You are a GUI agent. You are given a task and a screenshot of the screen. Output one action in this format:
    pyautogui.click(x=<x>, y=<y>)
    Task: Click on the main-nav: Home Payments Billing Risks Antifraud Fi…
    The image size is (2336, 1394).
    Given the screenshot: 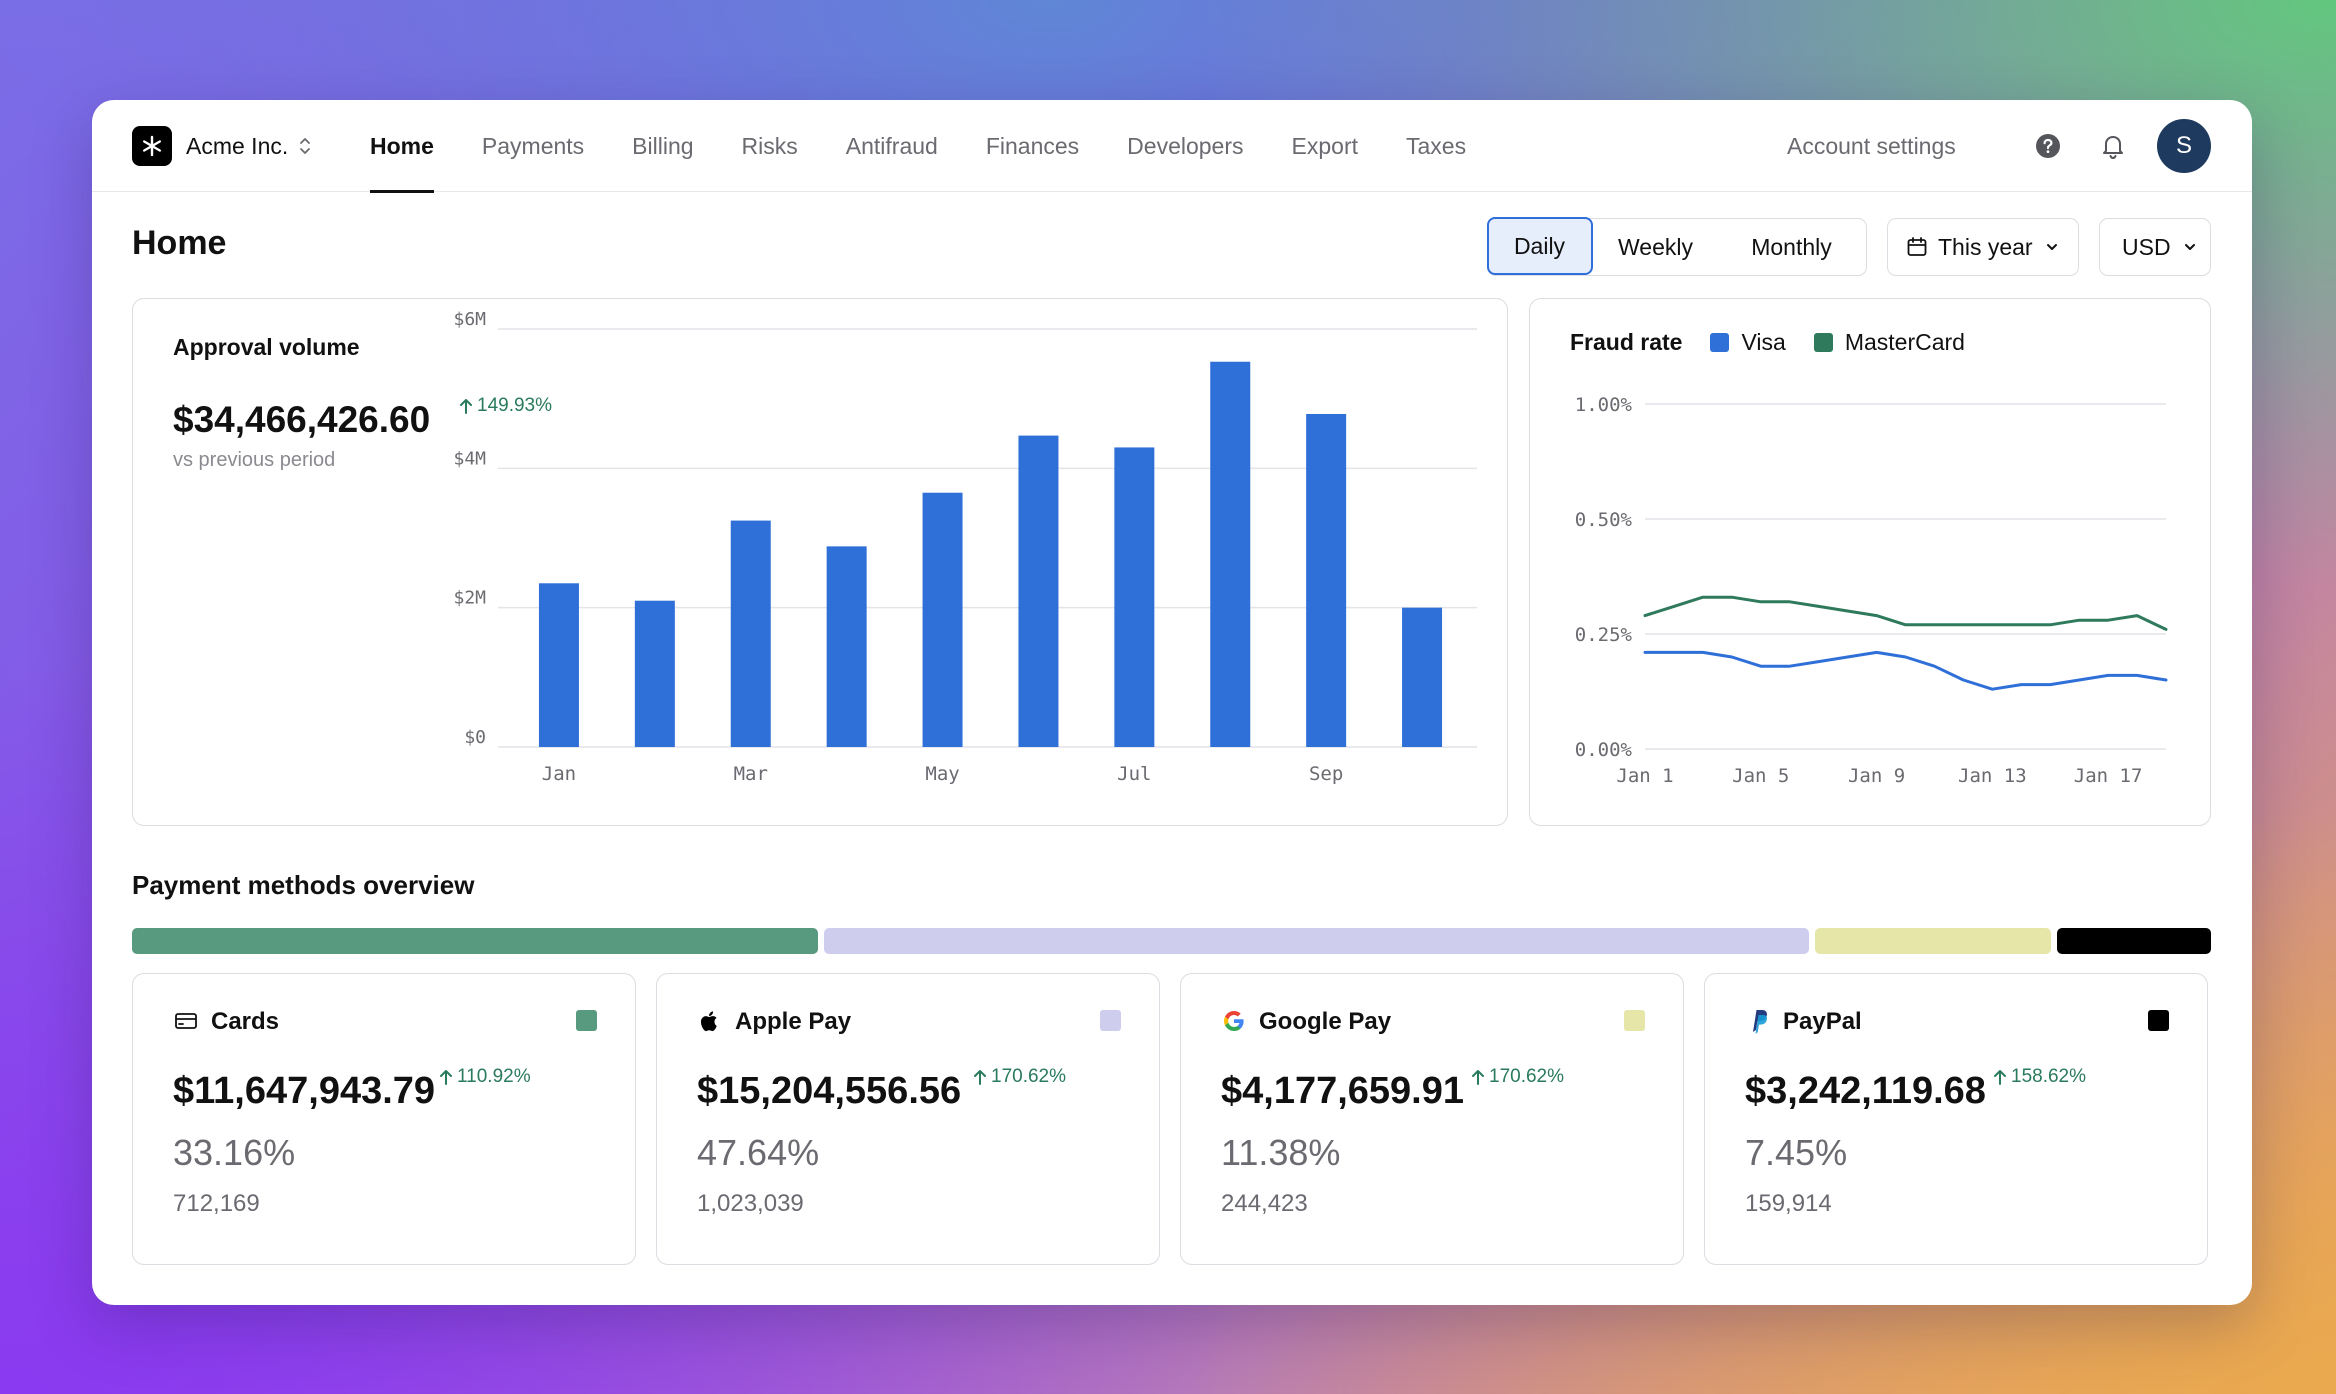 What is the action you would take?
    pyautogui.click(x=918, y=146)
    